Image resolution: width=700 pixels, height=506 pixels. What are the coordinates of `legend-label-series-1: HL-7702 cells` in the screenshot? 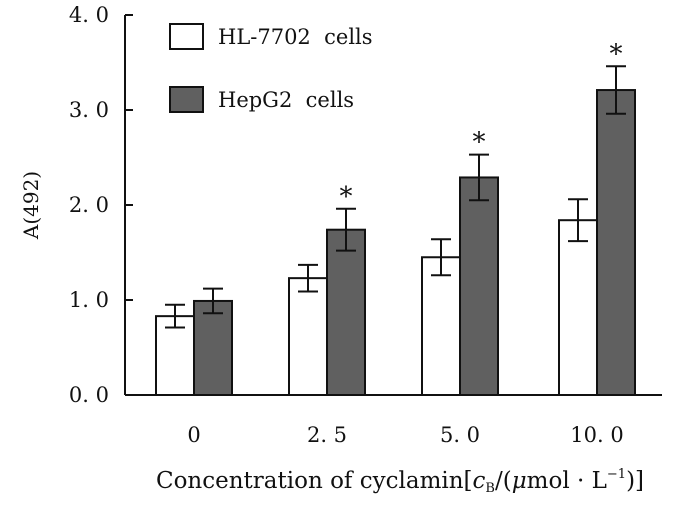 It's located at (295, 37).